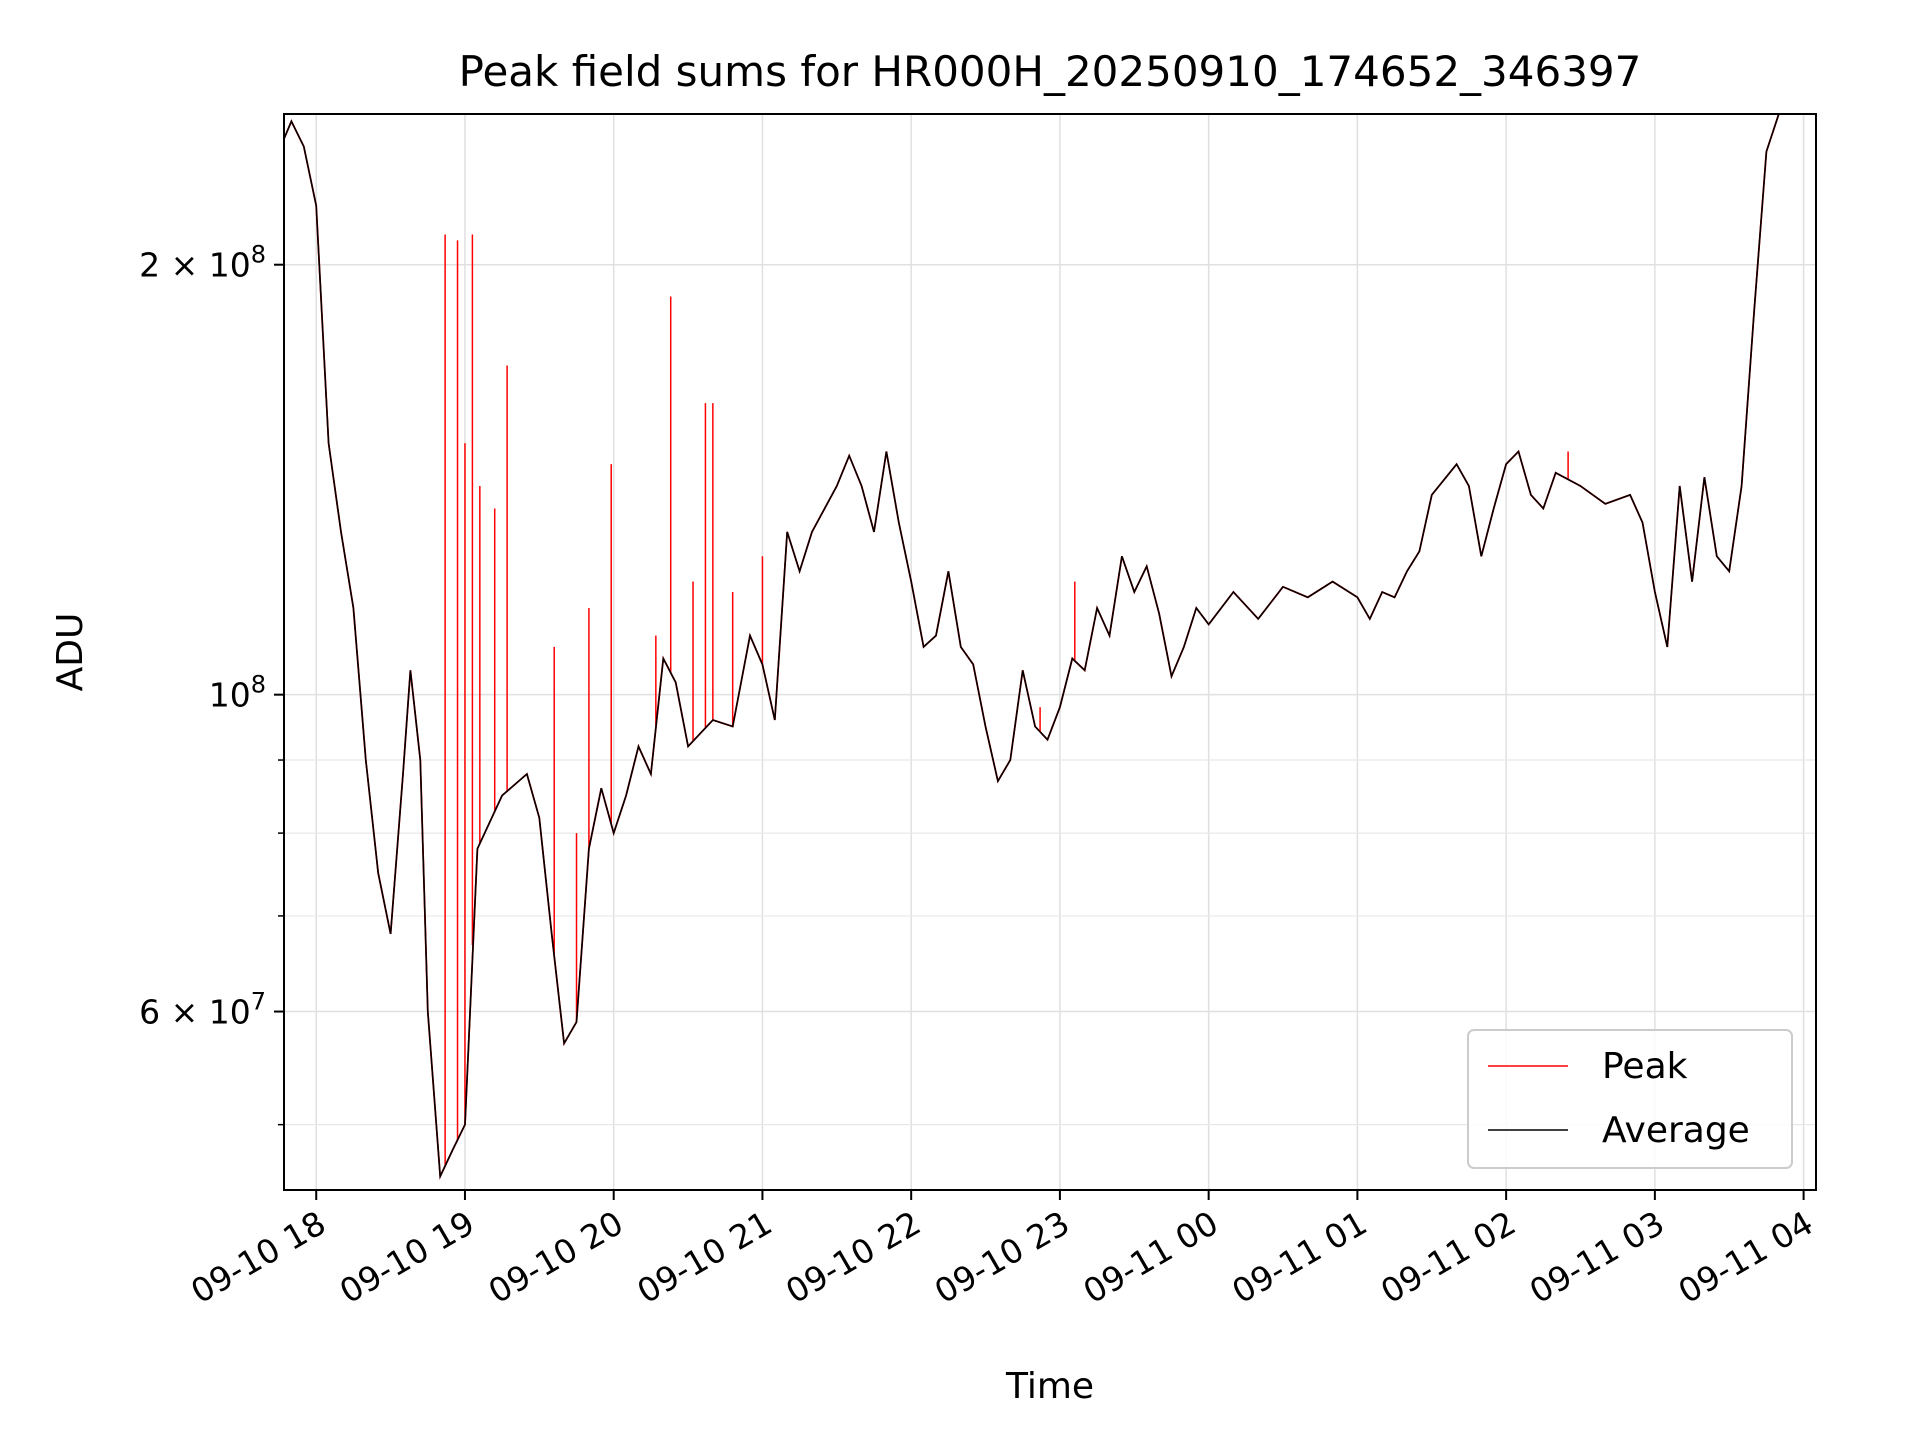  I want to click on x-tick-label: 09-11 00, so click(1151, 1257).